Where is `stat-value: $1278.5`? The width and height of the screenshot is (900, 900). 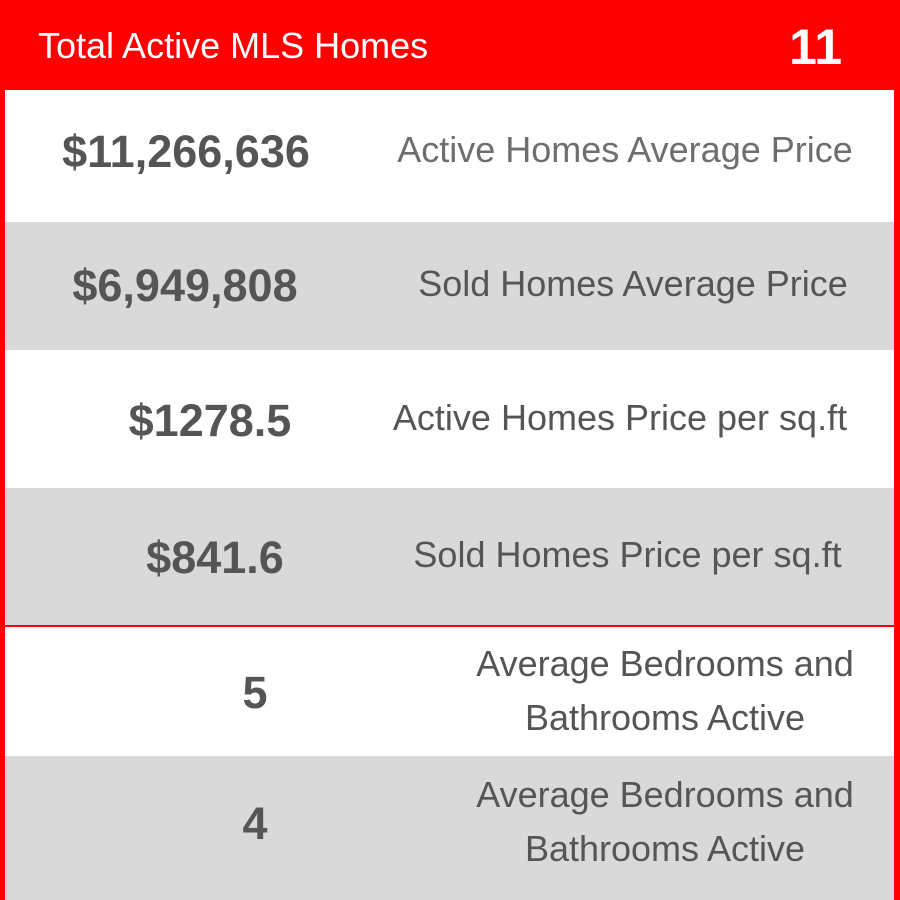 stat-value: $1278.5 is located at coordinates (210, 420).